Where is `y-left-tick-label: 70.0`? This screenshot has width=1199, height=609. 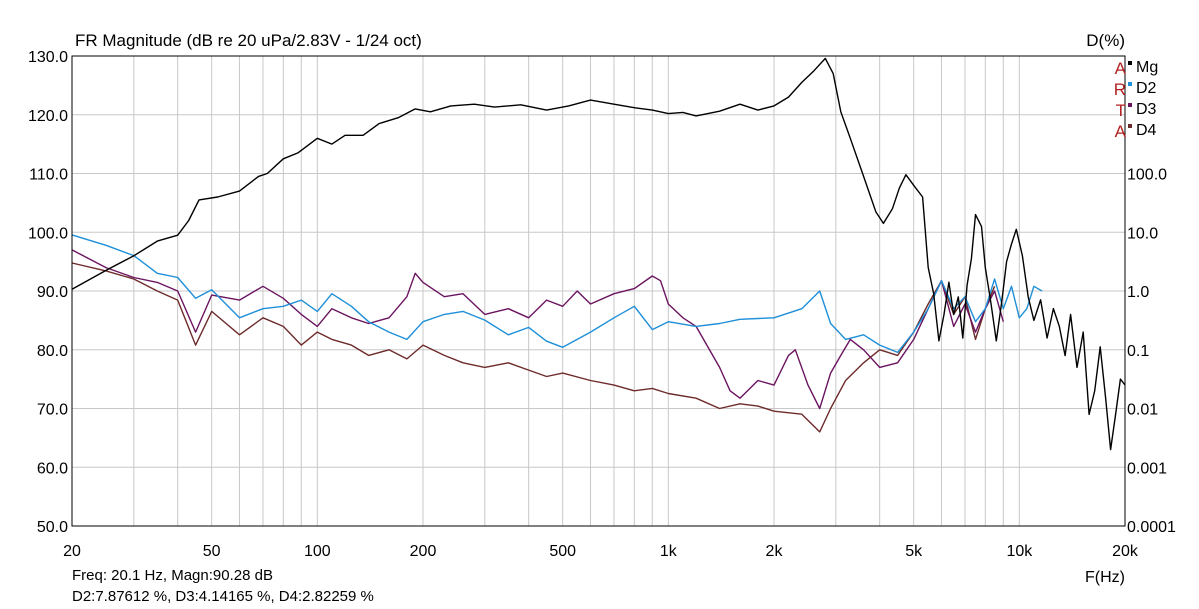
y-left-tick-label: 70.0 is located at coordinates (52, 410).